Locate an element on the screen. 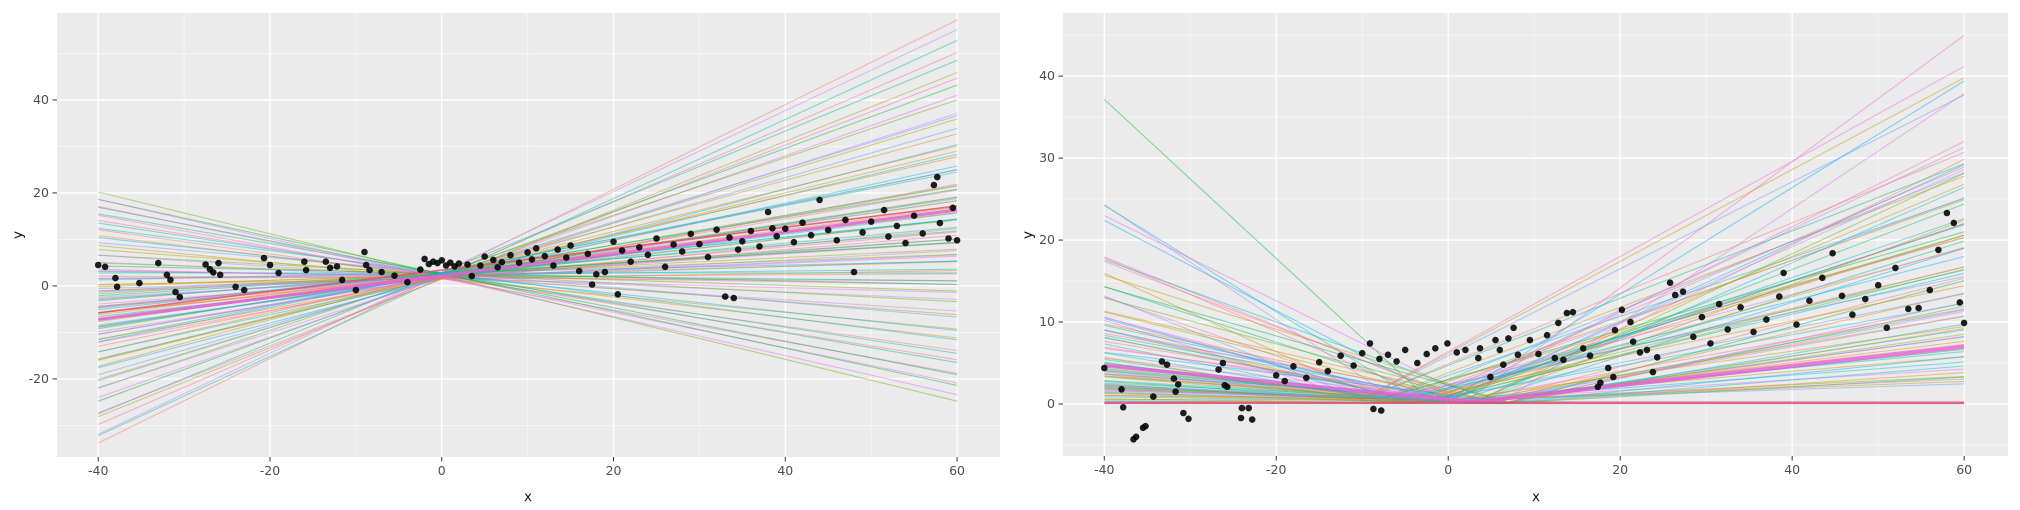 This screenshot has width=2020, height=510. y-tick-label: 30 is located at coordinates (1047, 157).